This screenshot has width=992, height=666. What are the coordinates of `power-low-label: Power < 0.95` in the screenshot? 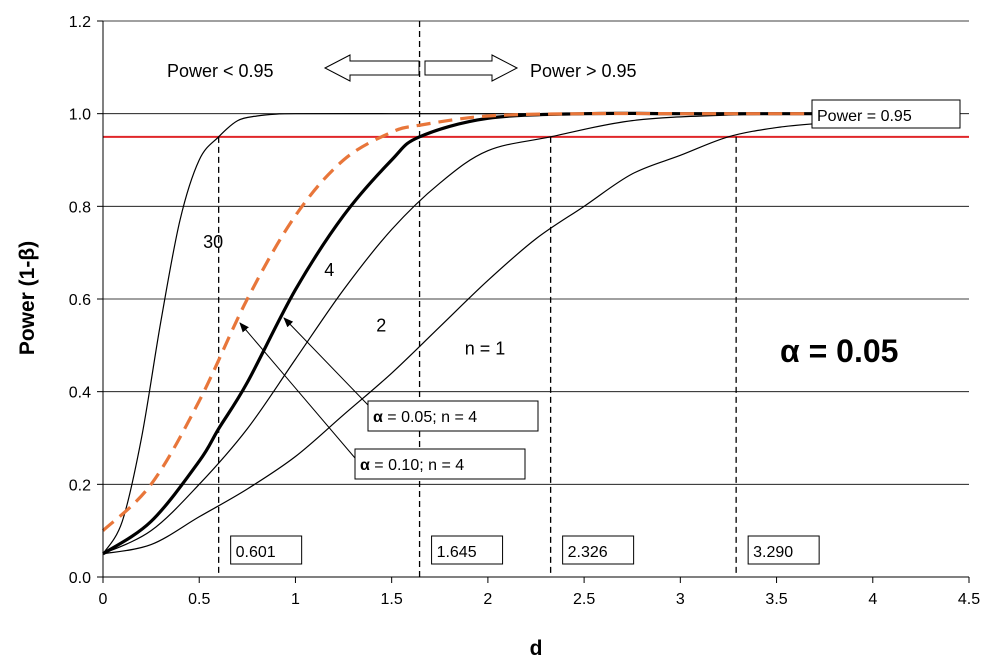 It's located at (220, 71).